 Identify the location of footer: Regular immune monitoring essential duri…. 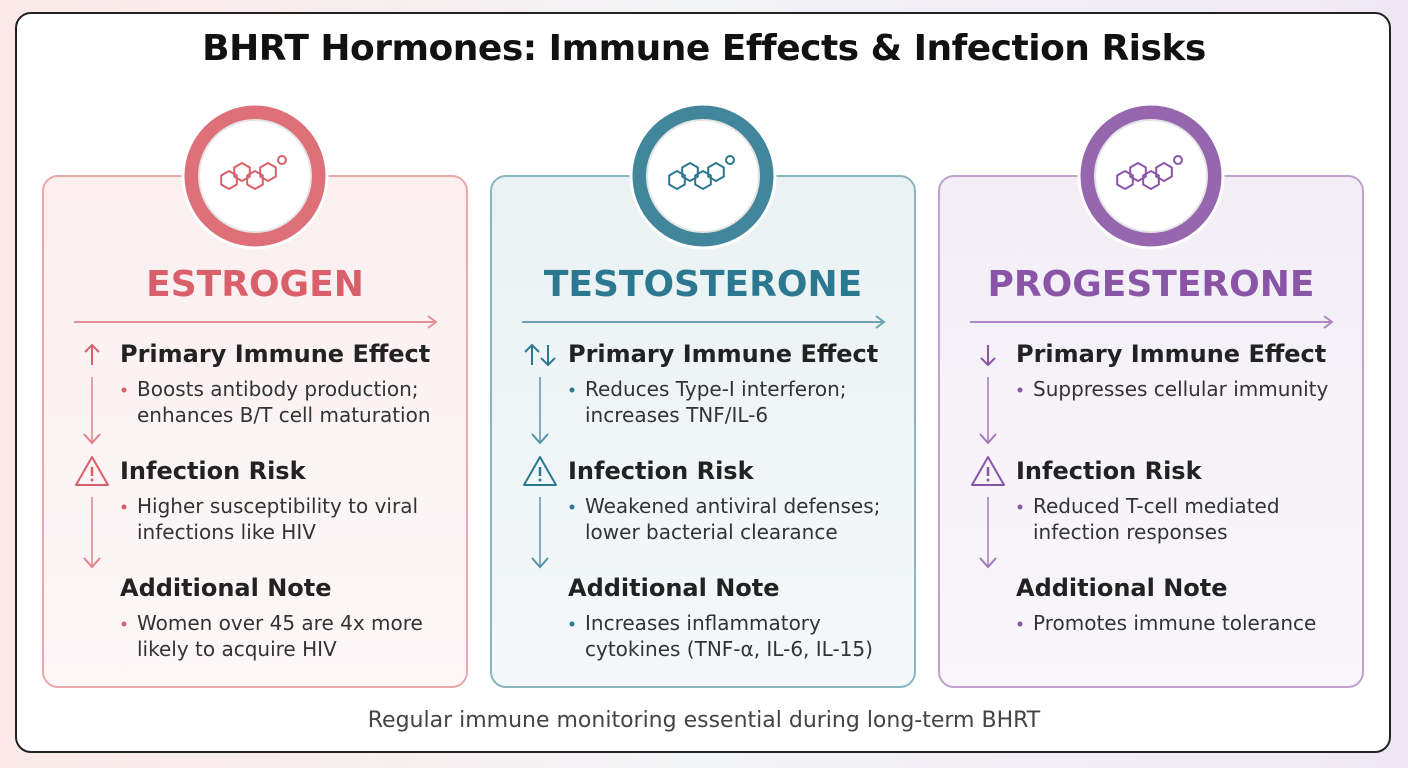
(704, 720).